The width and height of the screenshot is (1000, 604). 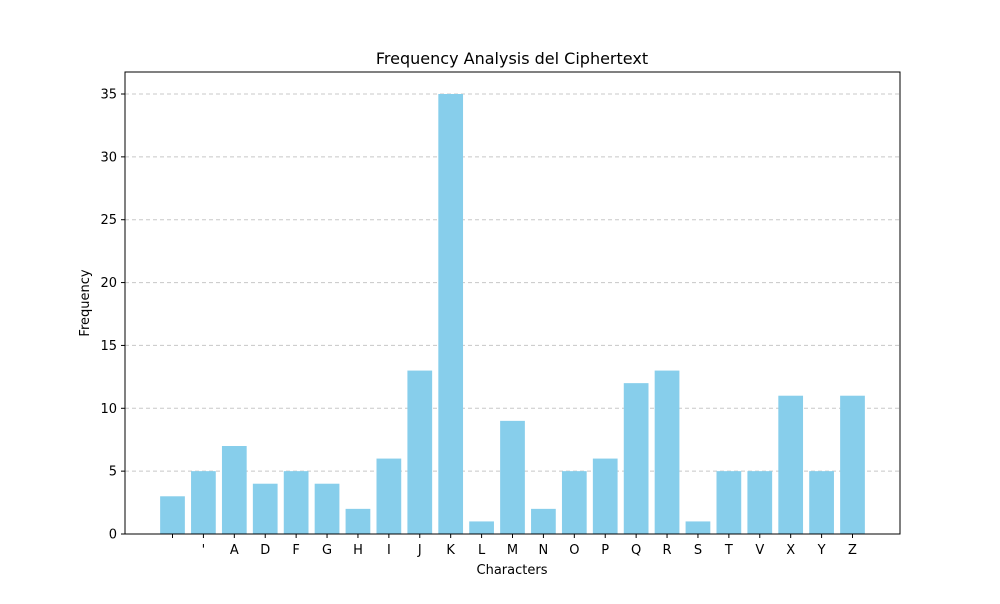 I want to click on x-tick-label: G, so click(x=327, y=550).